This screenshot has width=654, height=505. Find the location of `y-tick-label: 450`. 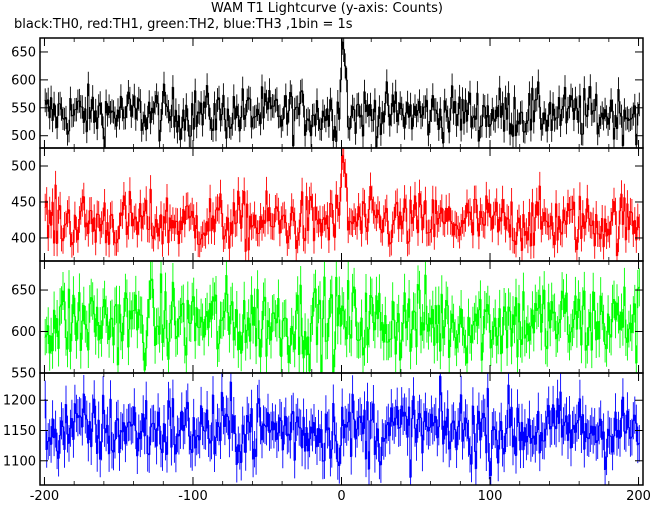

y-tick-label: 450 is located at coordinates (23, 202).